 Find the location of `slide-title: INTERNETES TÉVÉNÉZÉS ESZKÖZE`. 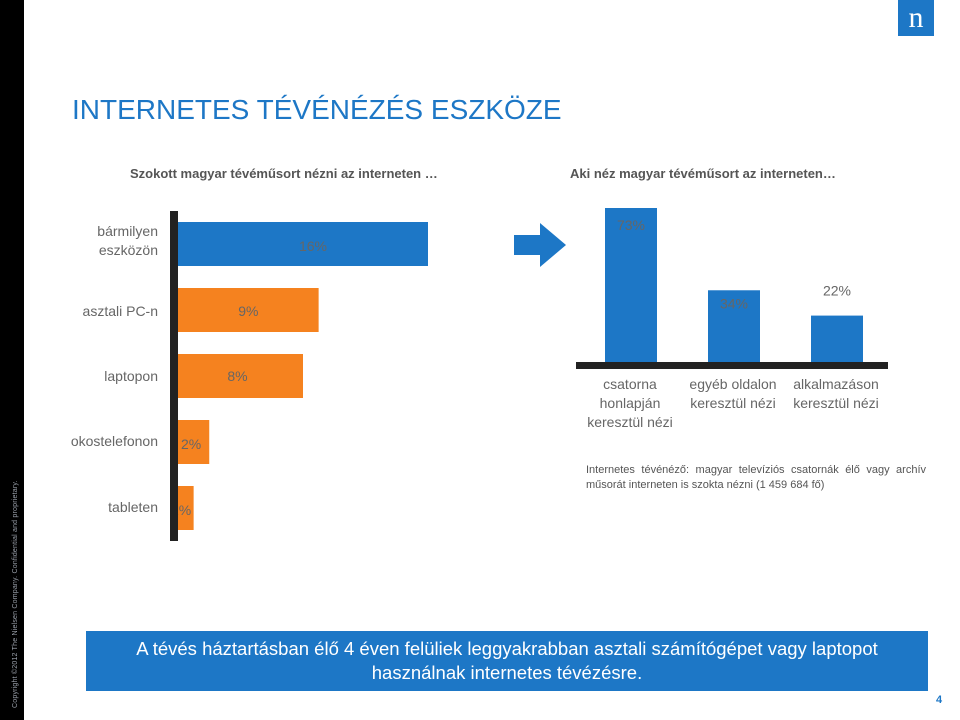

slide-title: INTERNETES TÉVÉNÉZÉS ESZKÖZE is located at coordinates (317, 109).